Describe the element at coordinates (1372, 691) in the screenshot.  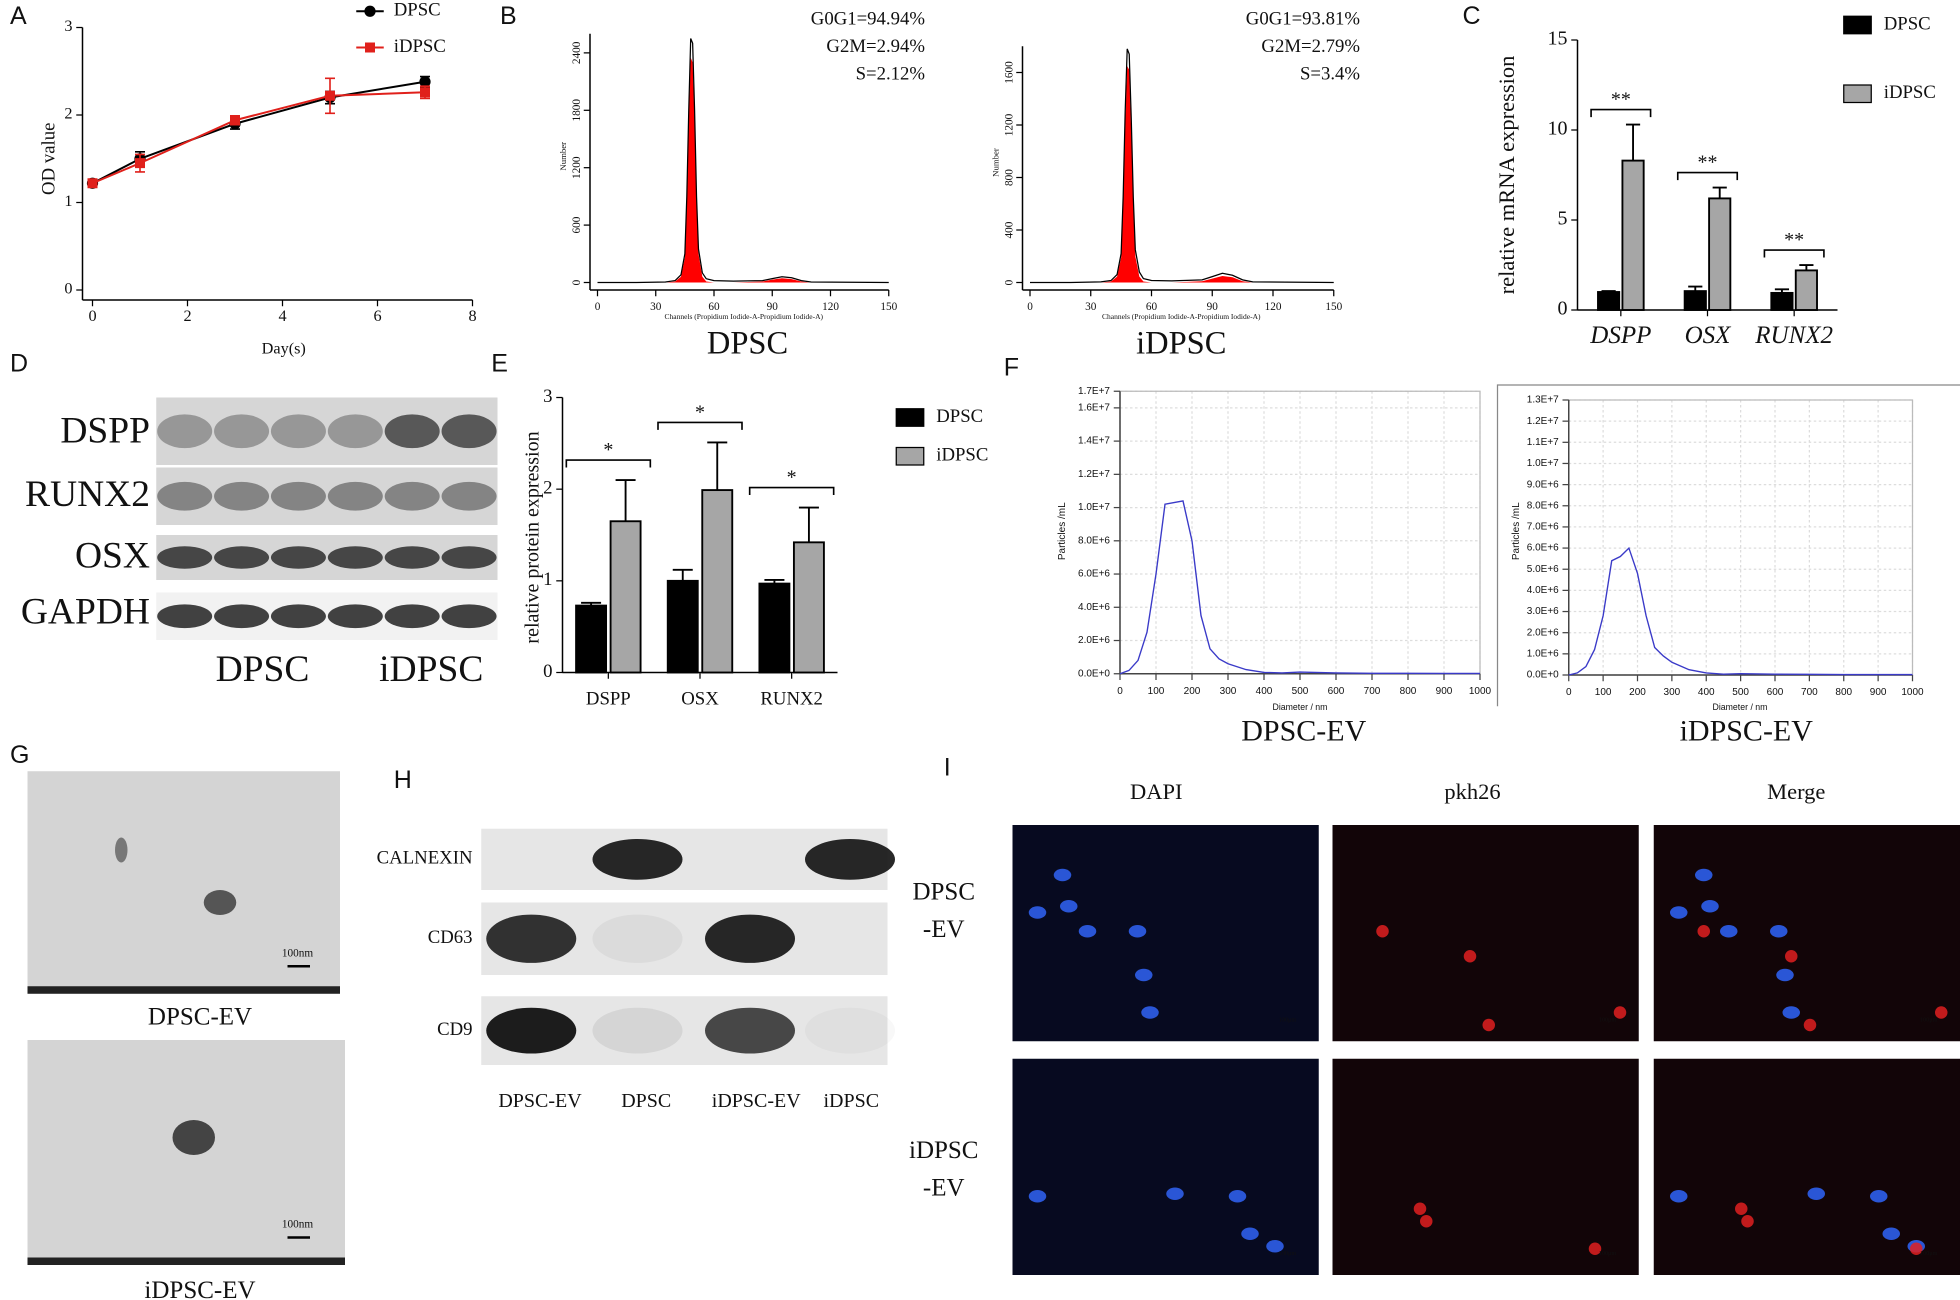
I see `x-tick-label: 700` at that location.